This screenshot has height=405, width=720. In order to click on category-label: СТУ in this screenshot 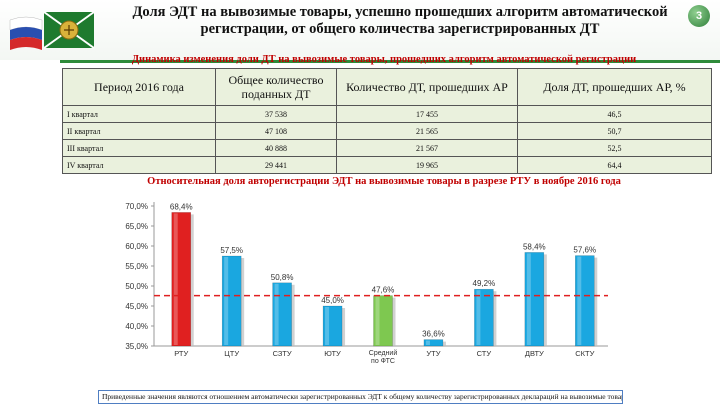, I will do `click(484, 353)`.